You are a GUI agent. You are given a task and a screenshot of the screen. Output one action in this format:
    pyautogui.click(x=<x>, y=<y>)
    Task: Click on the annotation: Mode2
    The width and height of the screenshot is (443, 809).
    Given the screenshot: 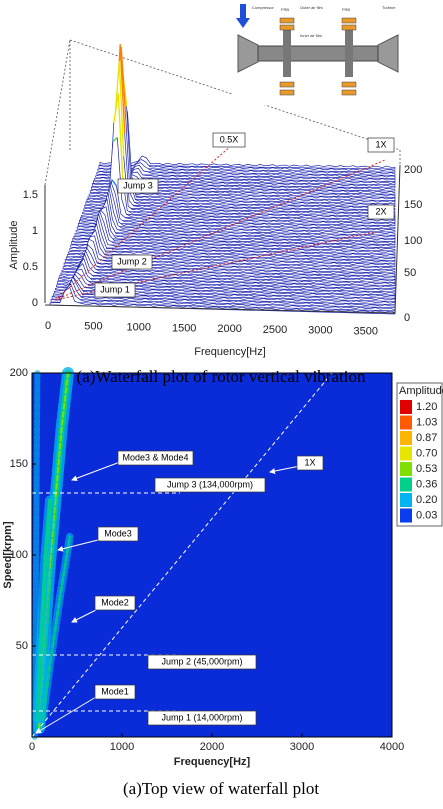 What is the action you would take?
    pyautogui.click(x=115, y=602)
    